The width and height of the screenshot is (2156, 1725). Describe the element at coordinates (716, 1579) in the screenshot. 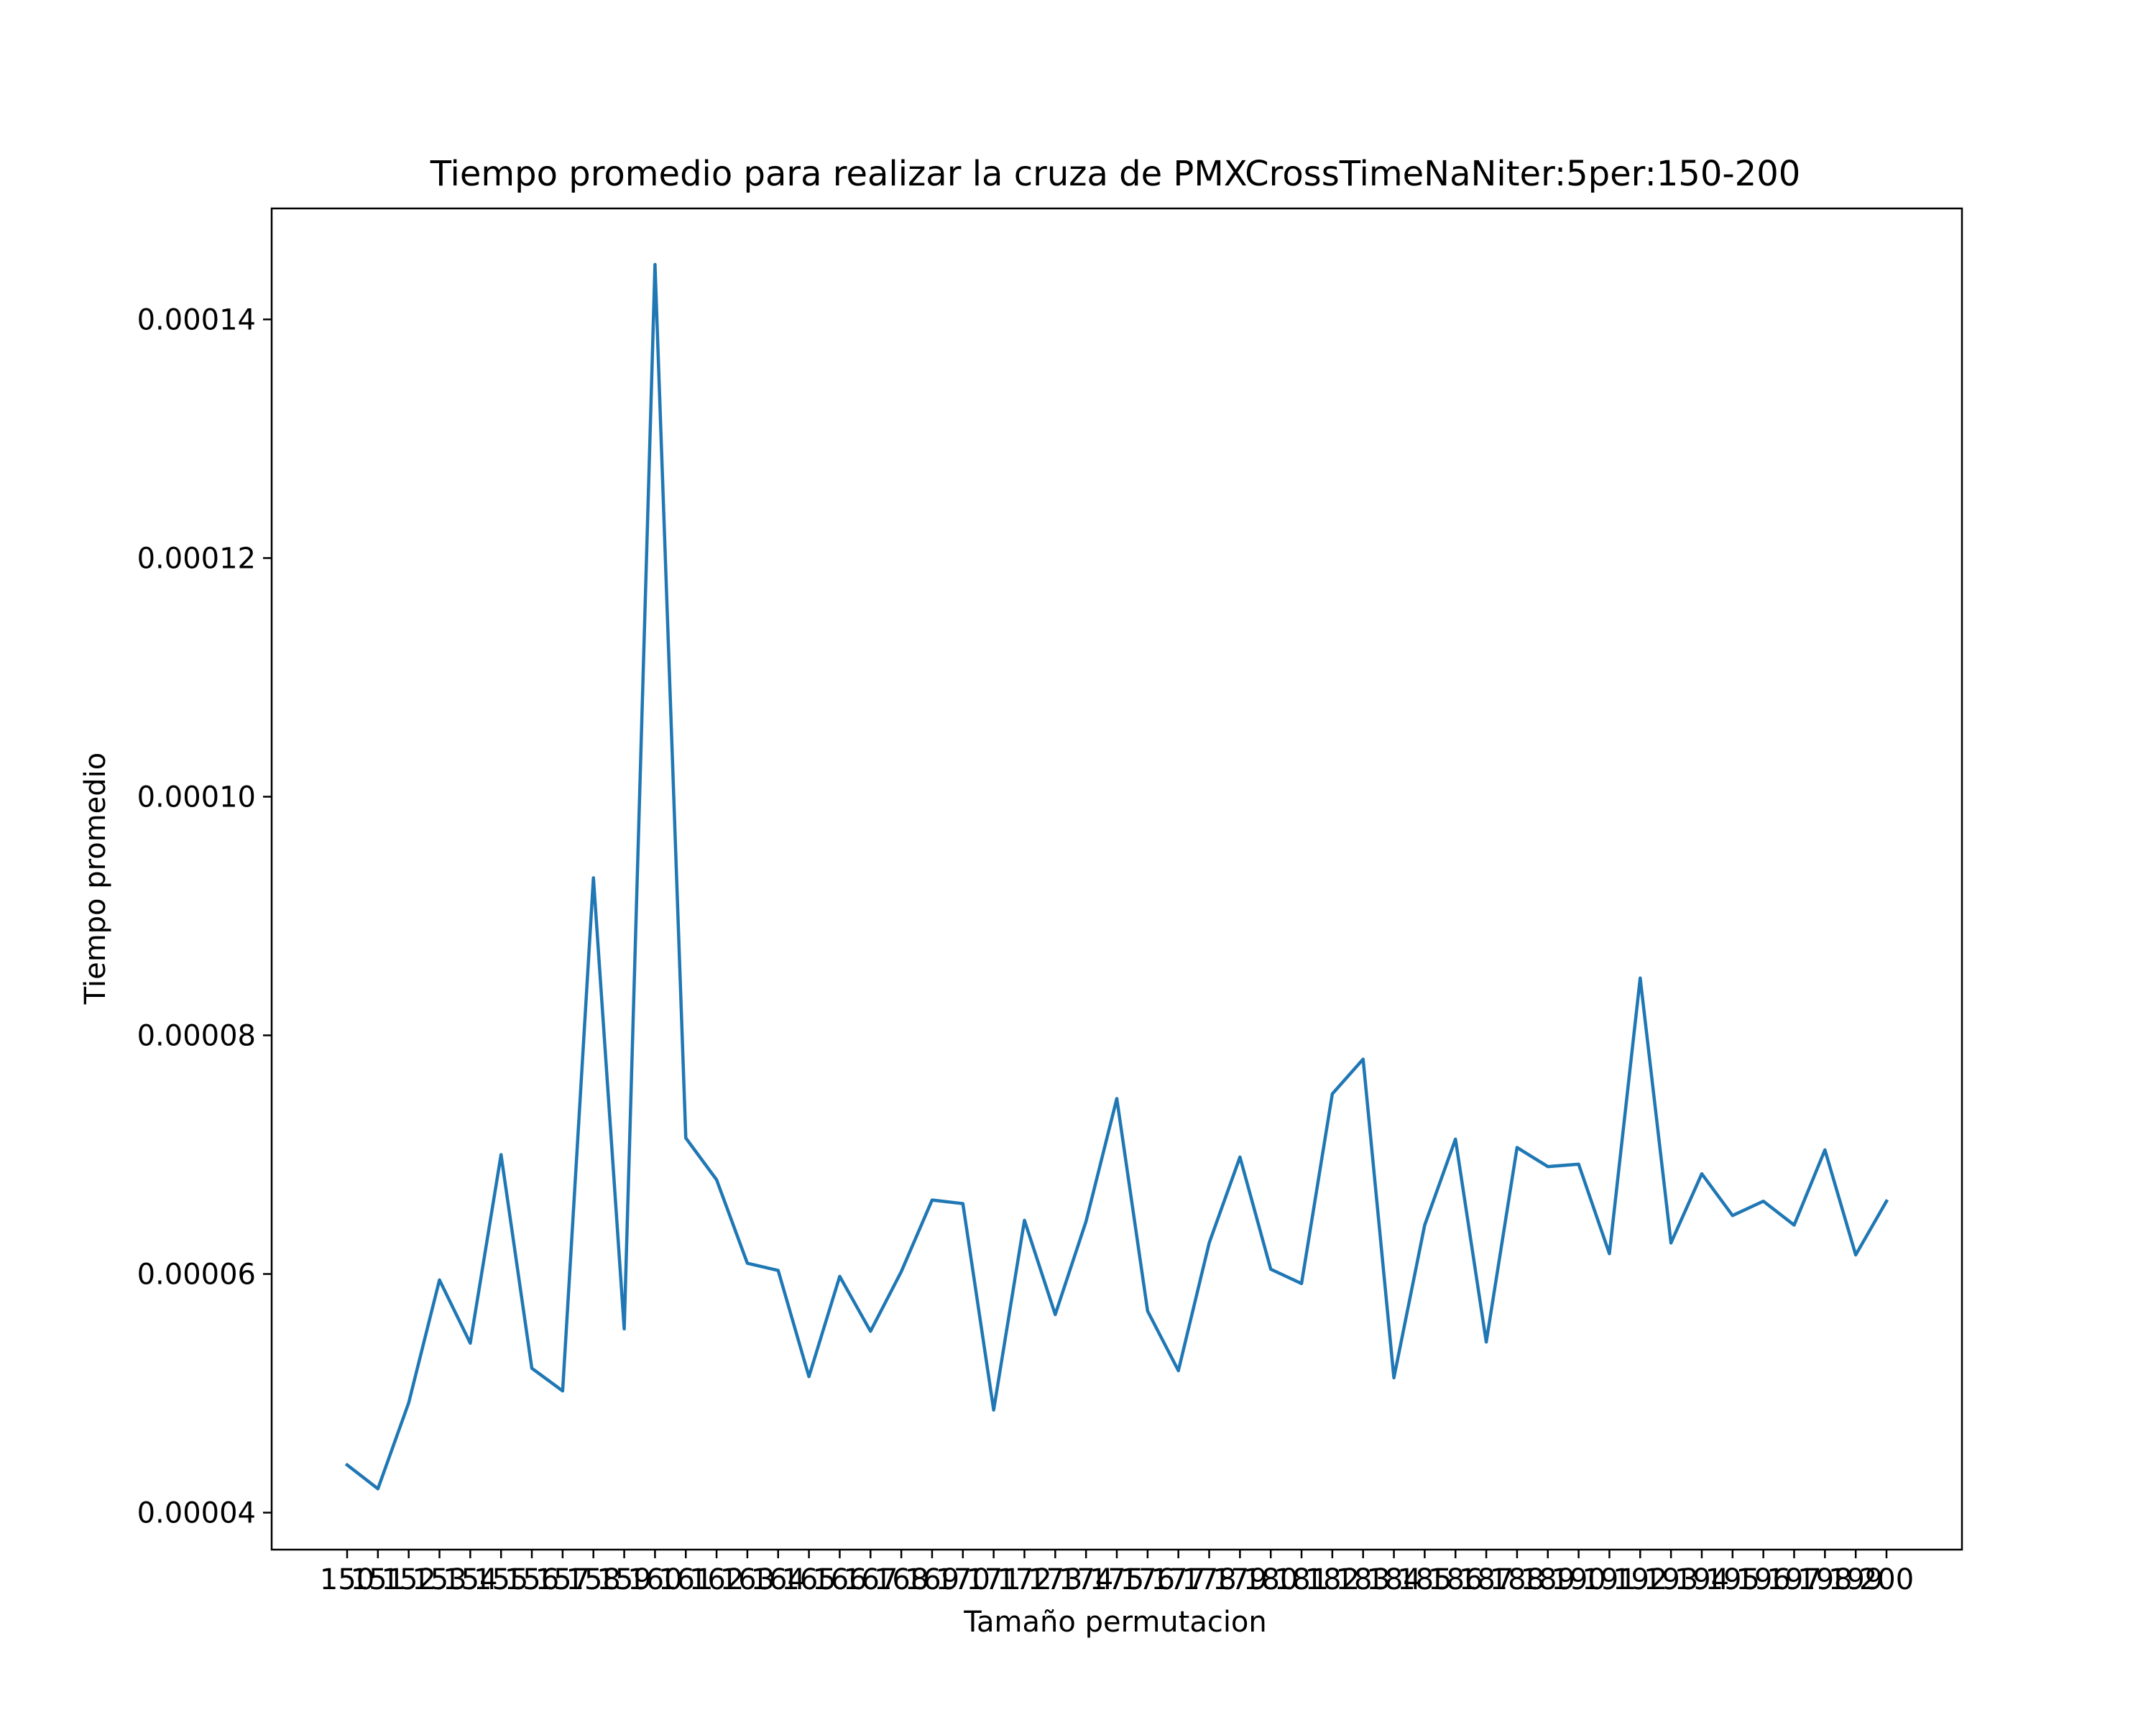

I see `x-tick-label: 162` at that location.